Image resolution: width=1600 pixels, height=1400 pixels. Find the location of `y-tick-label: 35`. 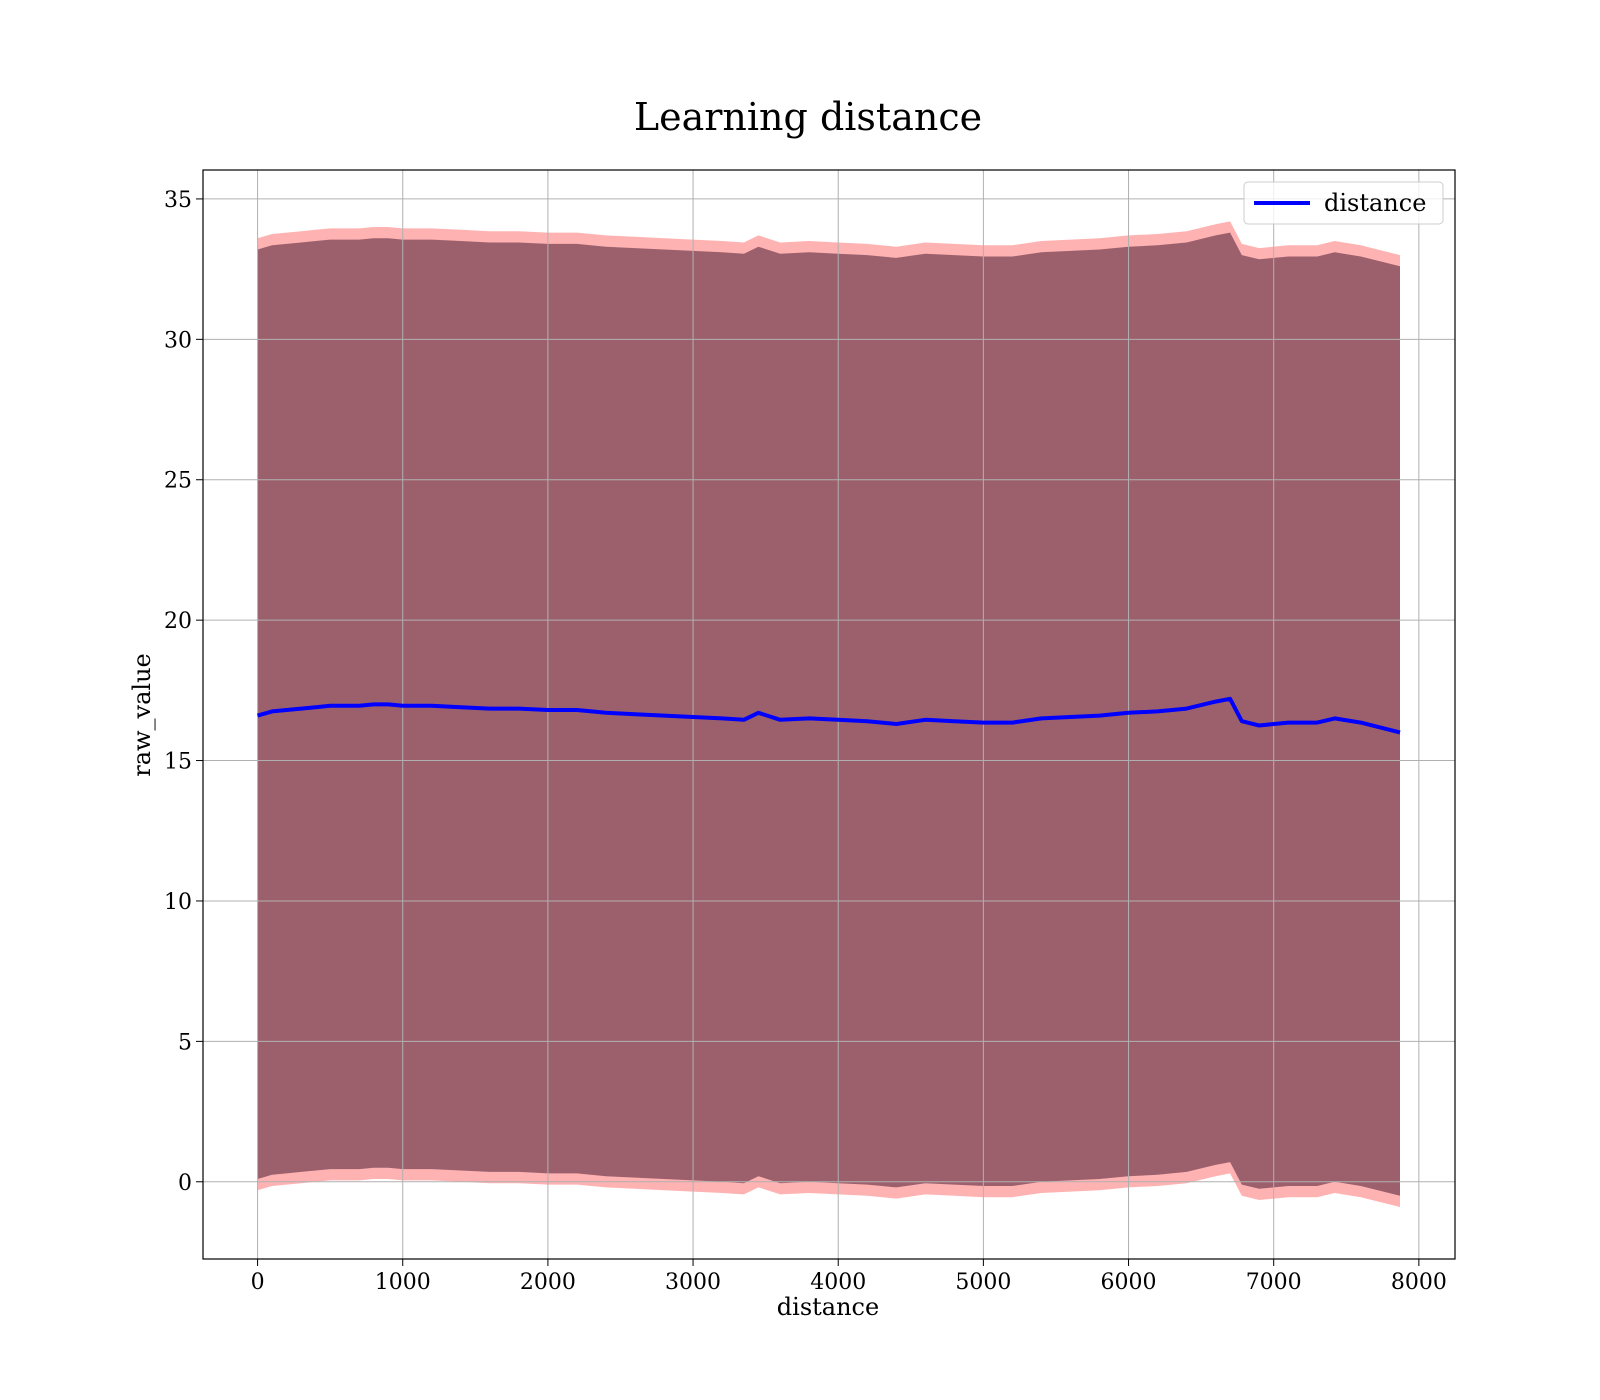

y-tick-label: 35 is located at coordinates (178, 200).